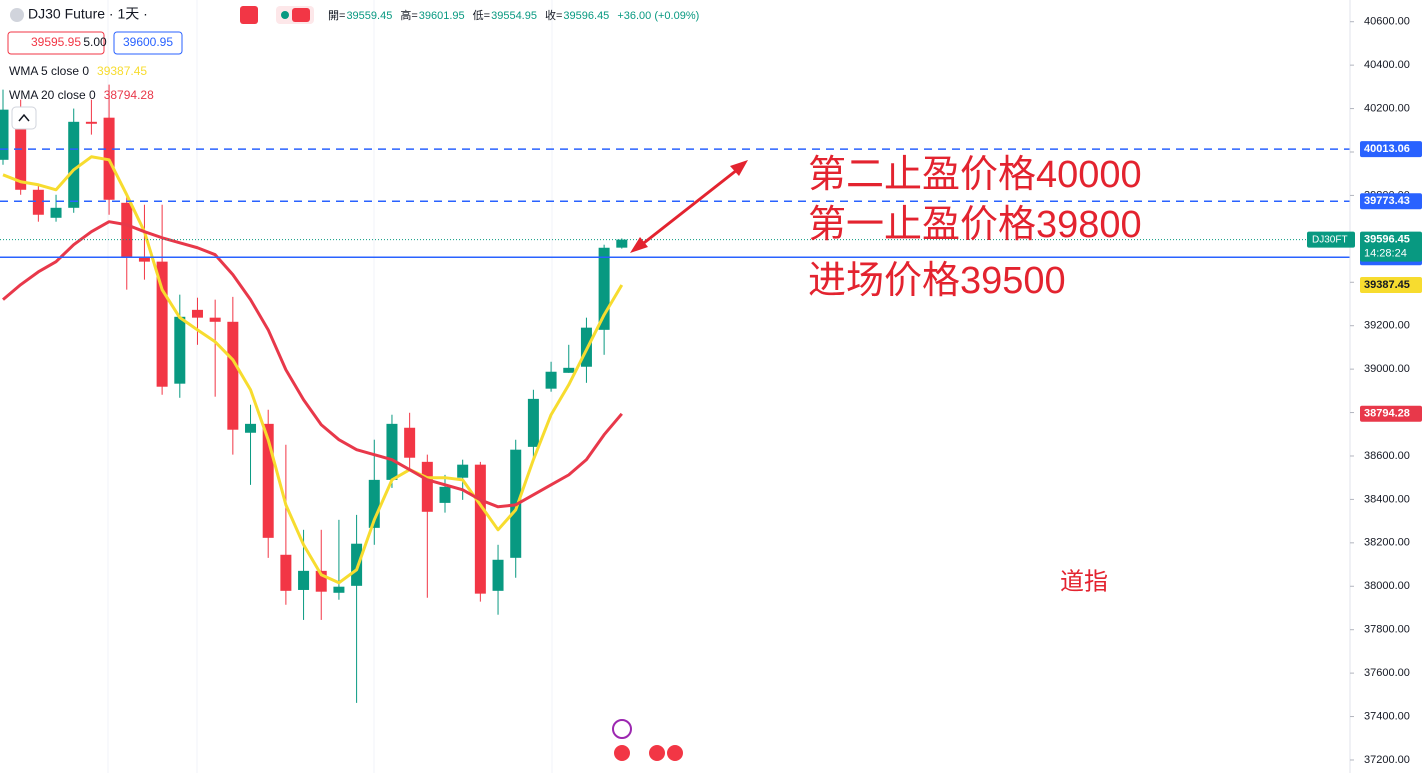  I want to click on y-tick-label: 40400.00, so click(1387, 65).